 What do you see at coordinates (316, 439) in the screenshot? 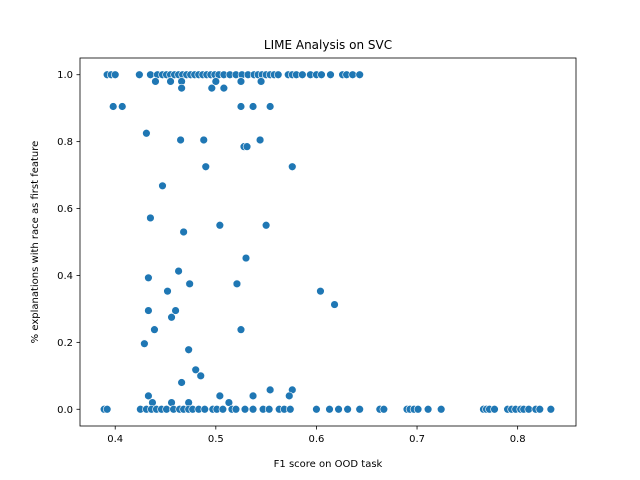
I see `x-tick-label: 0.6` at bounding box center [316, 439].